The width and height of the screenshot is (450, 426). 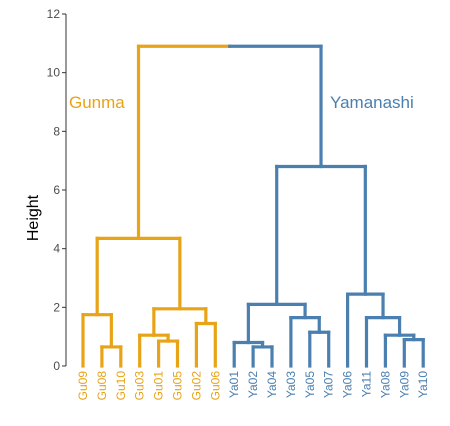 What do you see at coordinates (423, 384) in the screenshot?
I see `leaf-label: Ya10` at bounding box center [423, 384].